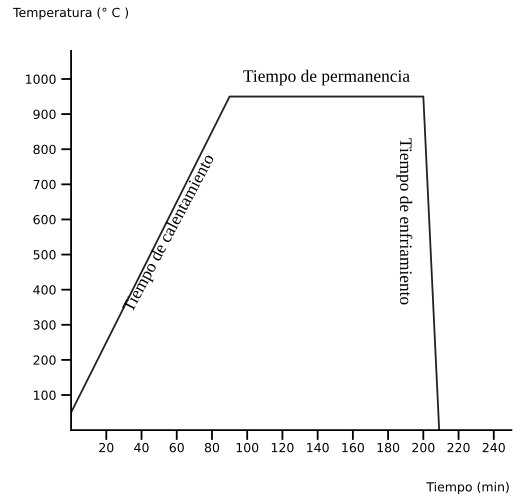  I want to click on y-tick-label: 200, so click(45, 360).